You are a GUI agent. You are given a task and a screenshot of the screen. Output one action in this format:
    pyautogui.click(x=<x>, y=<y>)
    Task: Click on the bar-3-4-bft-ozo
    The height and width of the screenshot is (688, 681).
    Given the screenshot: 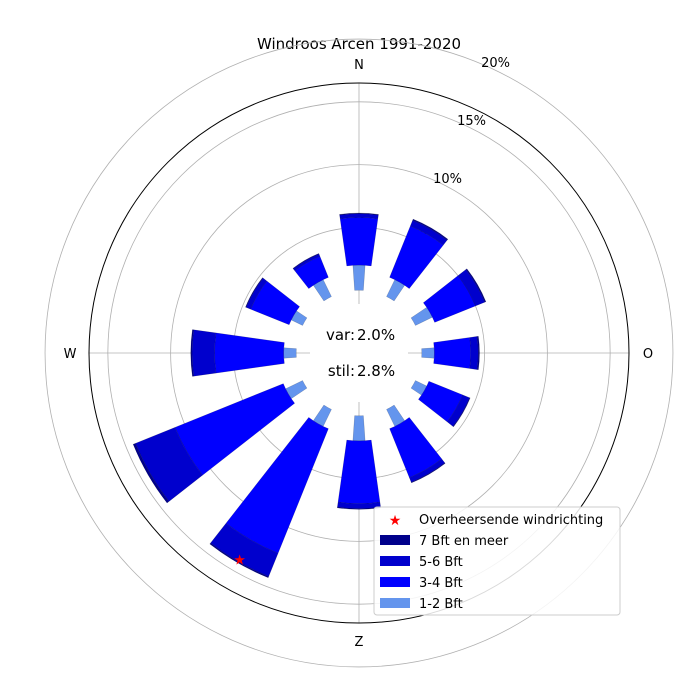 What is the action you would take?
    pyautogui.click(x=440, y=401)
    